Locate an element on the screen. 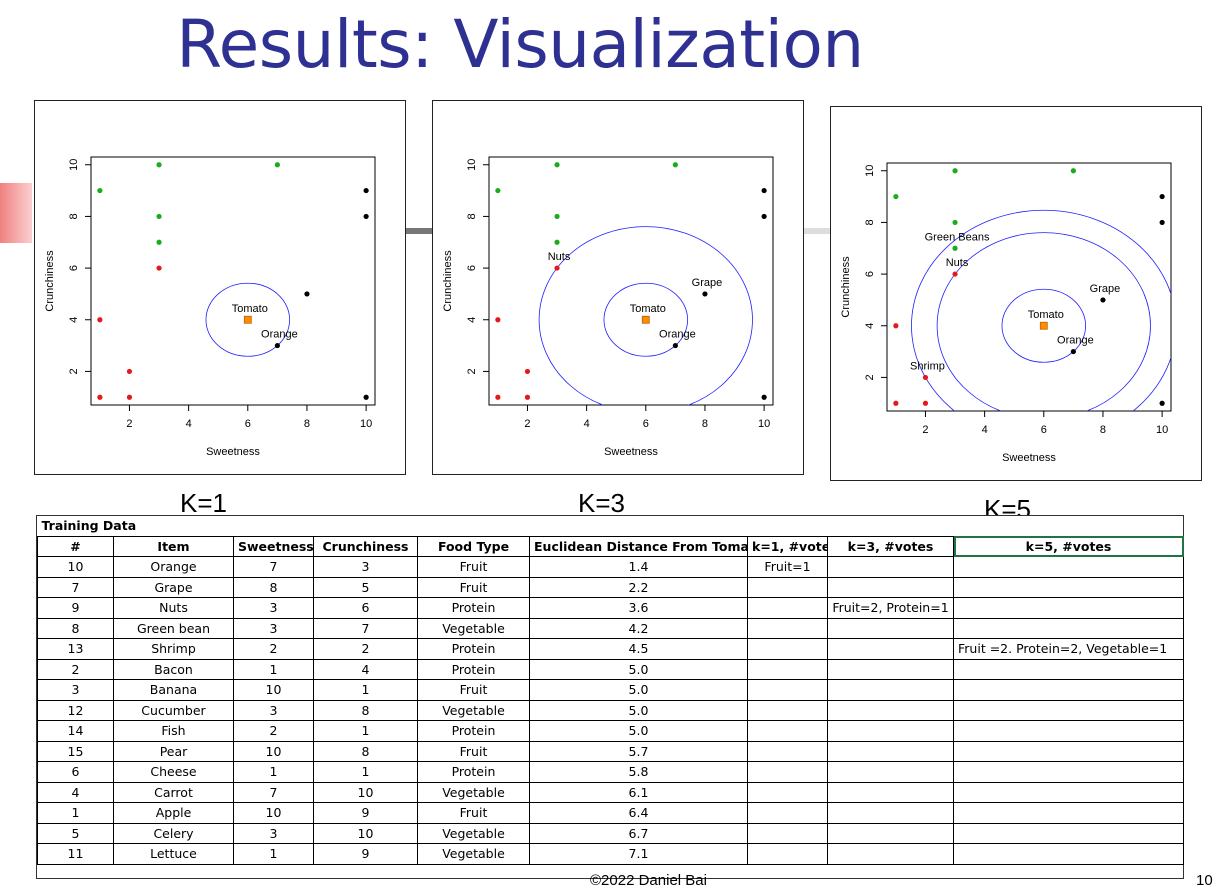 This screenshot has height=889, width=1218. table-cell: Cucumber is located at coordinates (173, 710).